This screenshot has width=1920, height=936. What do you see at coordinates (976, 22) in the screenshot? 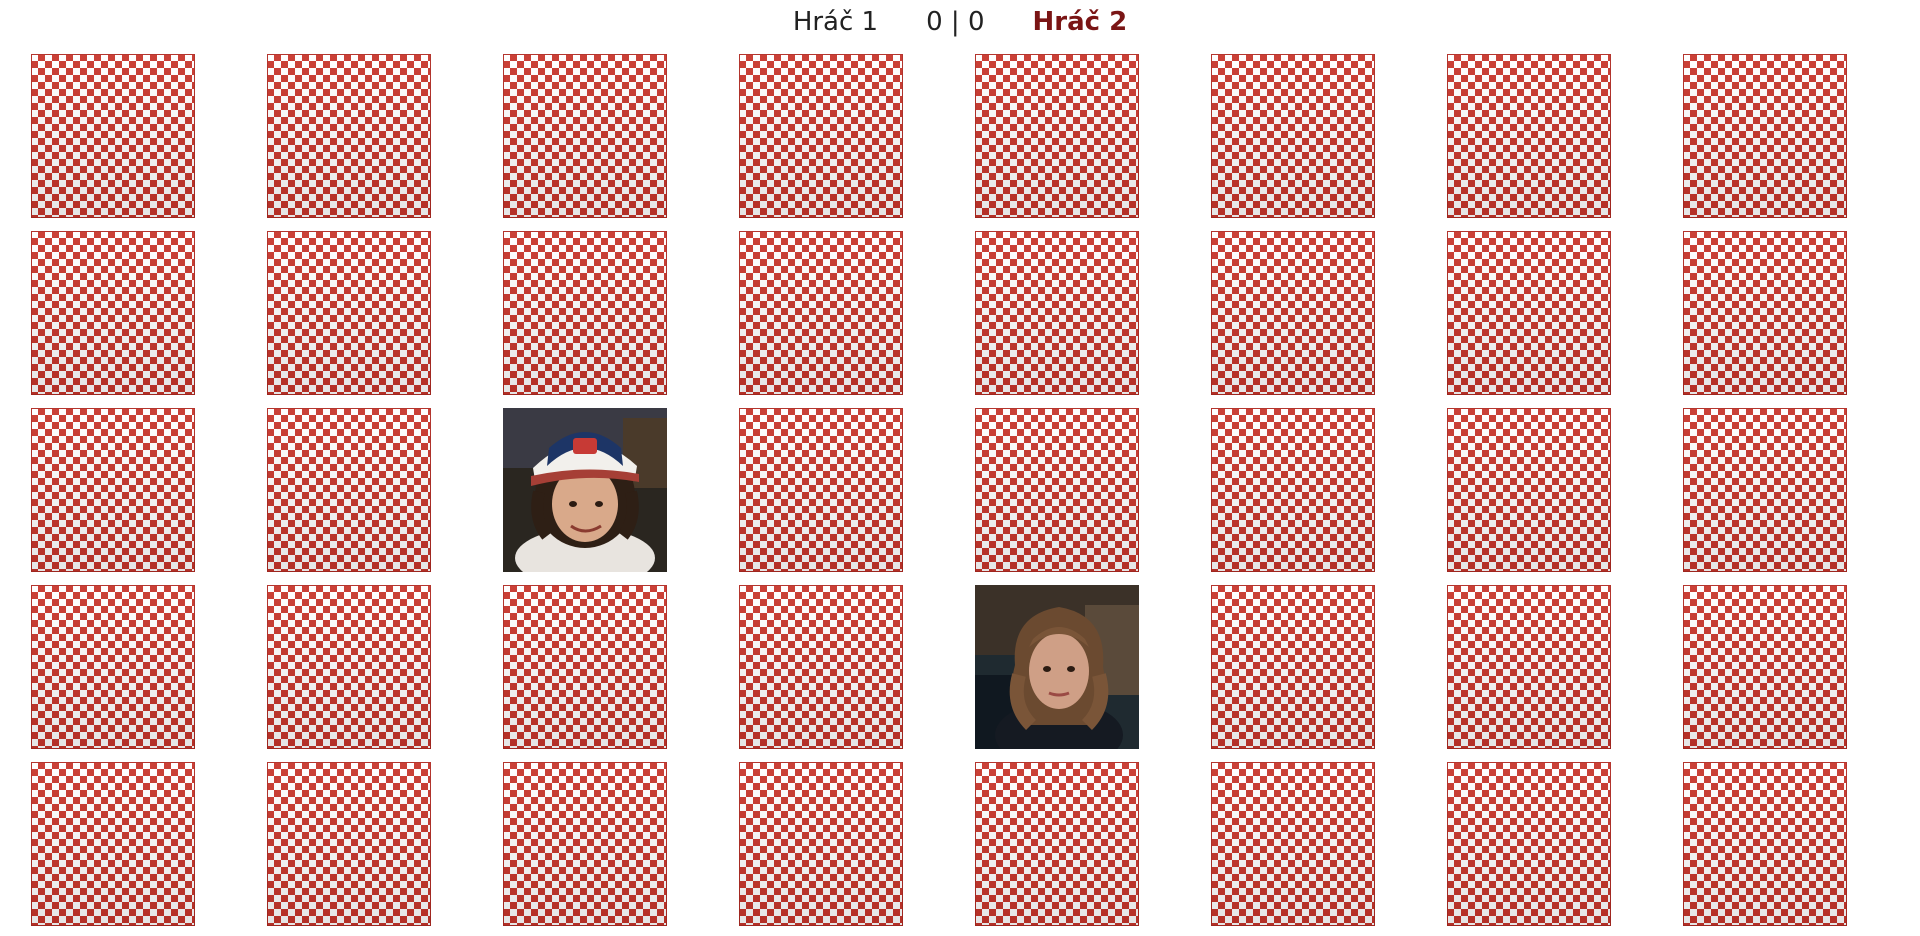
I see `score-player-2: 0` at bounding box center [976, 22].